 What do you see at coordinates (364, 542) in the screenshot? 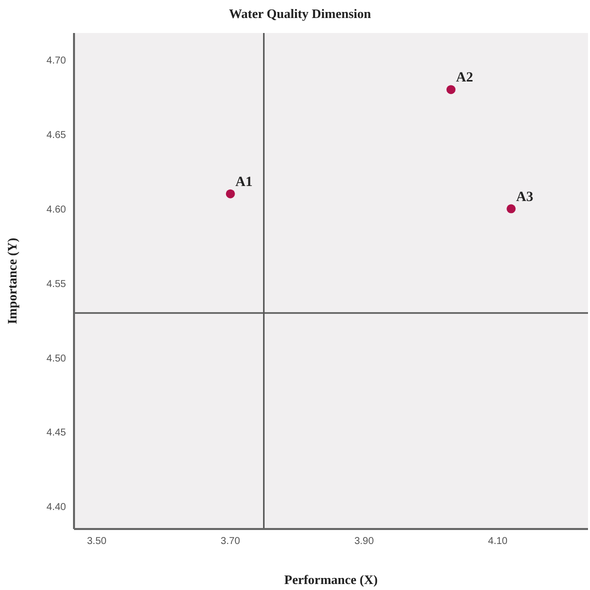
I see `x-tick-label: 3.90` at bounding box center [364, 542].